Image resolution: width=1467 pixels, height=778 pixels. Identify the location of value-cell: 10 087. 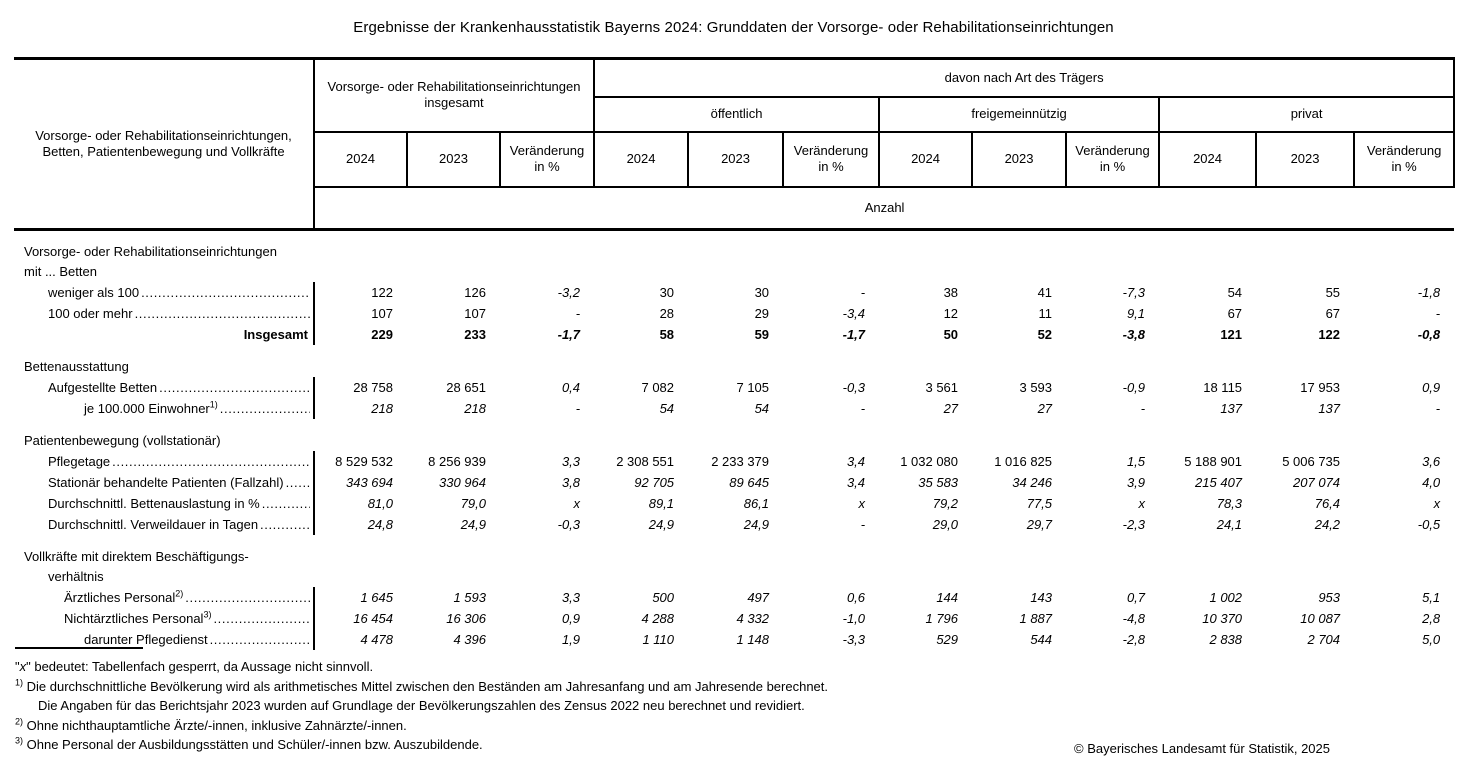
(1320, 618).